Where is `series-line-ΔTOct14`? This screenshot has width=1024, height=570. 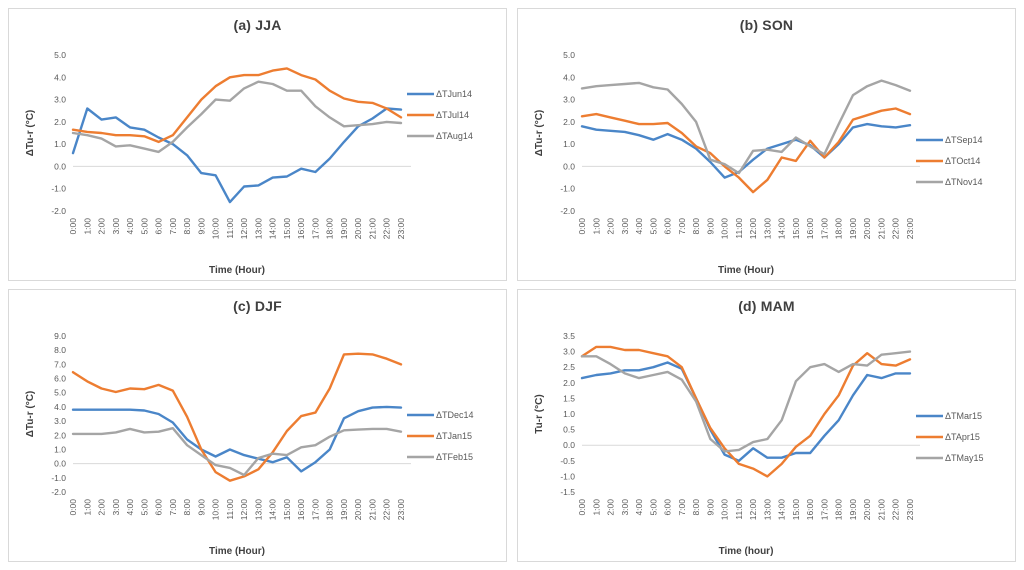
series-line-ΔTOct14 is located at coordinates (746, 150).